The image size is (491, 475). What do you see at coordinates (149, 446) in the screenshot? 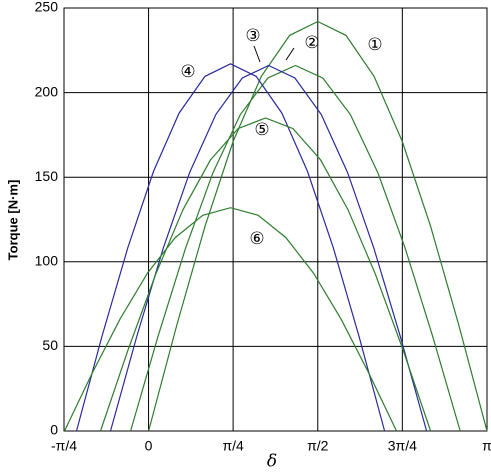
I see `x-tick-label: 0` at bounding box center [149, 446].